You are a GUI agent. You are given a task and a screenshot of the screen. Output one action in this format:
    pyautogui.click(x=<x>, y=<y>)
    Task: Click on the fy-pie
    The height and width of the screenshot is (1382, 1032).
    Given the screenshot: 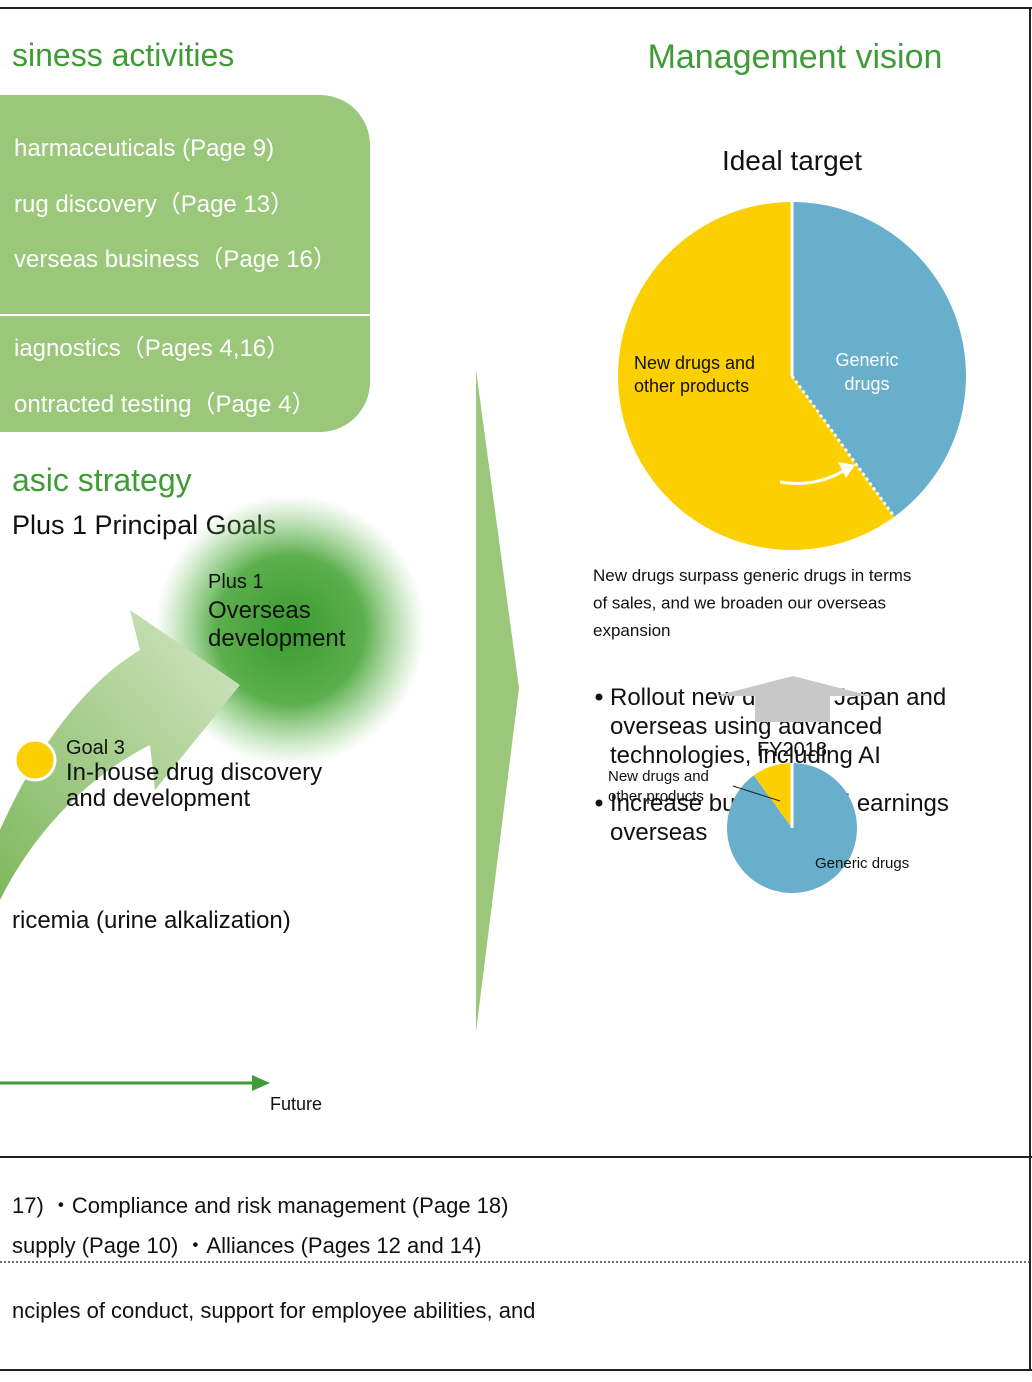 What is the action you would take?
    pyautogui.click(x=791, y=828)
    